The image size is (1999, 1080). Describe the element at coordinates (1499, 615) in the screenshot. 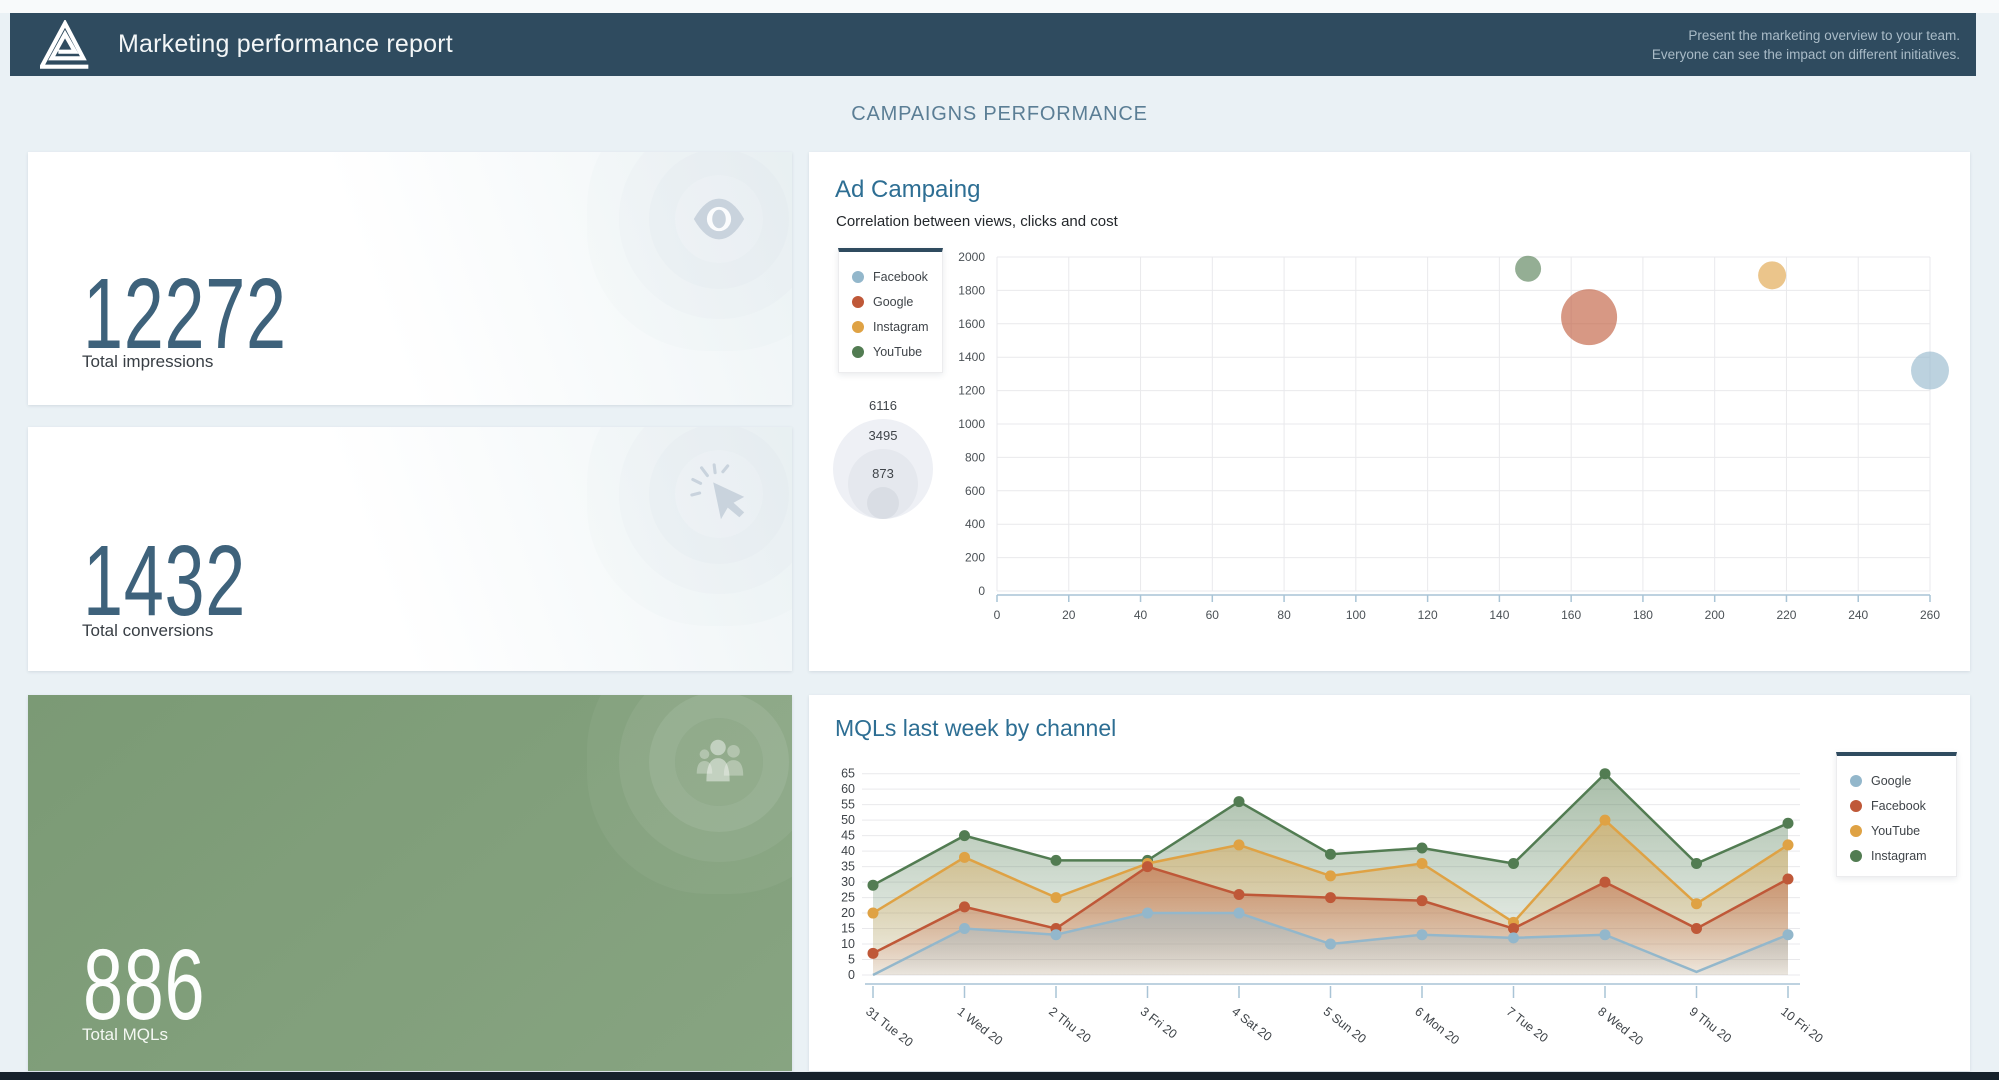

I see `svg-text: 140` at that location.